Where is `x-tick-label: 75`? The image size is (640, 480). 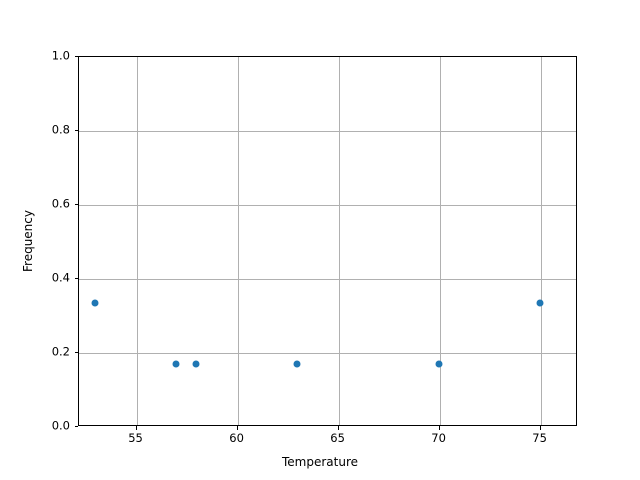
x-tick-label: 75 is located at coordinates (539, 438).